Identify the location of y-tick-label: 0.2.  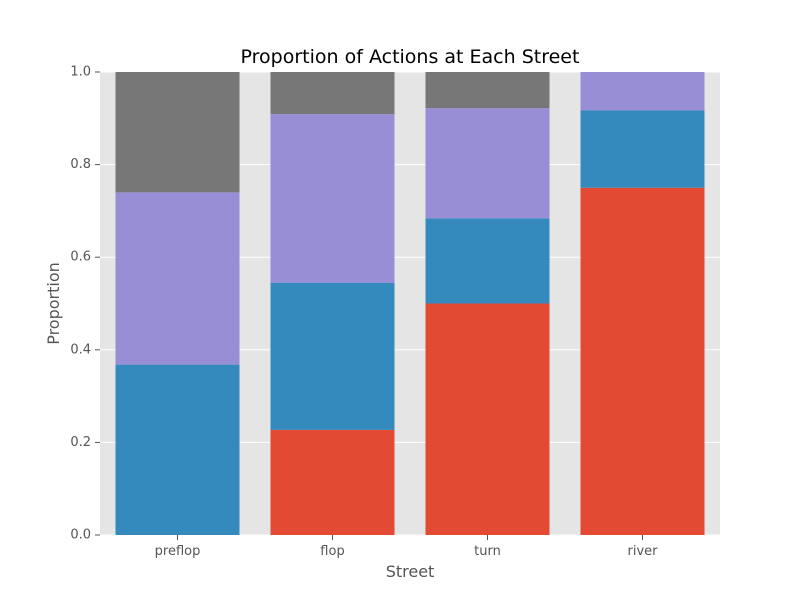
(80, 442).